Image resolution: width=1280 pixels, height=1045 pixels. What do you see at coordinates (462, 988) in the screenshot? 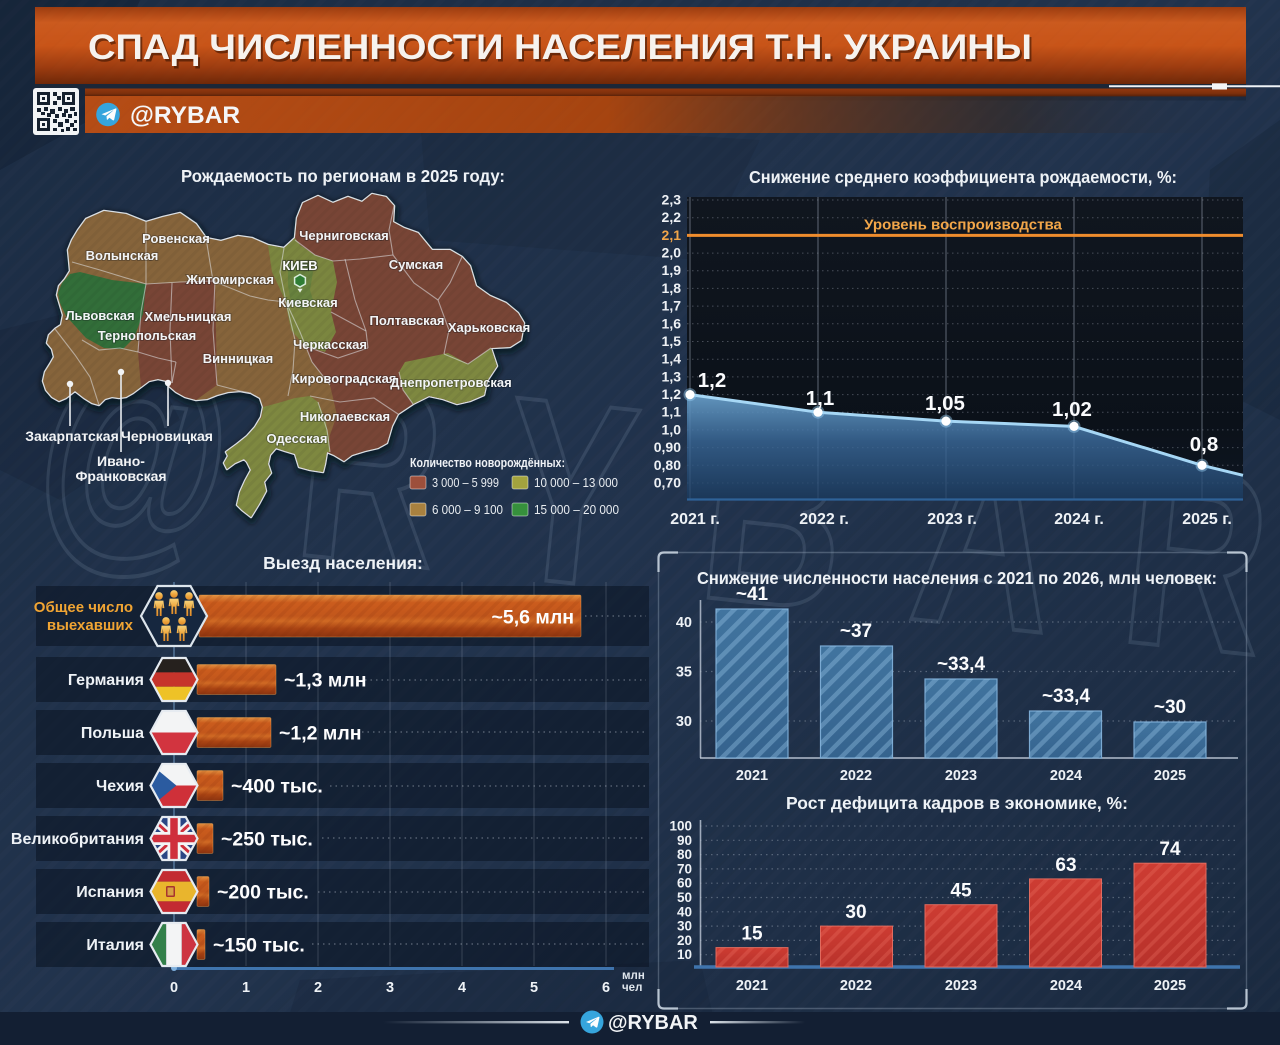
I see `svg-text: 4` at bounding box center [462, 988].